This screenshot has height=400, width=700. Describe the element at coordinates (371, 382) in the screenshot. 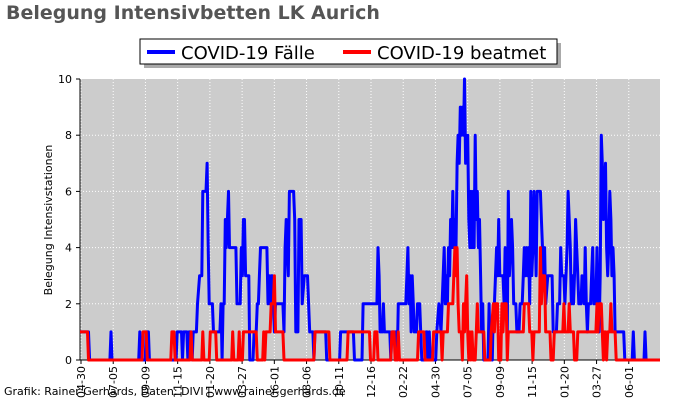

I see `x-tick-label: 12-16` at that location.